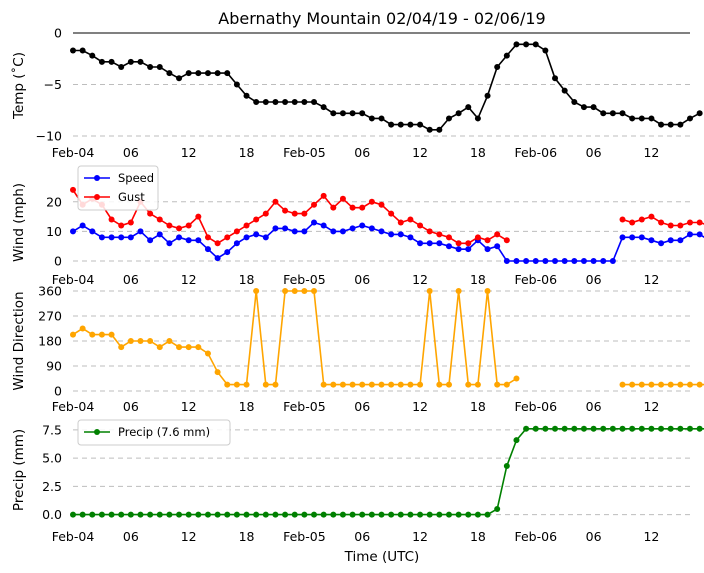  Describe the element at coordinates (53, 84) in the screenshot. I see `y-tick-label: −5` at that location.